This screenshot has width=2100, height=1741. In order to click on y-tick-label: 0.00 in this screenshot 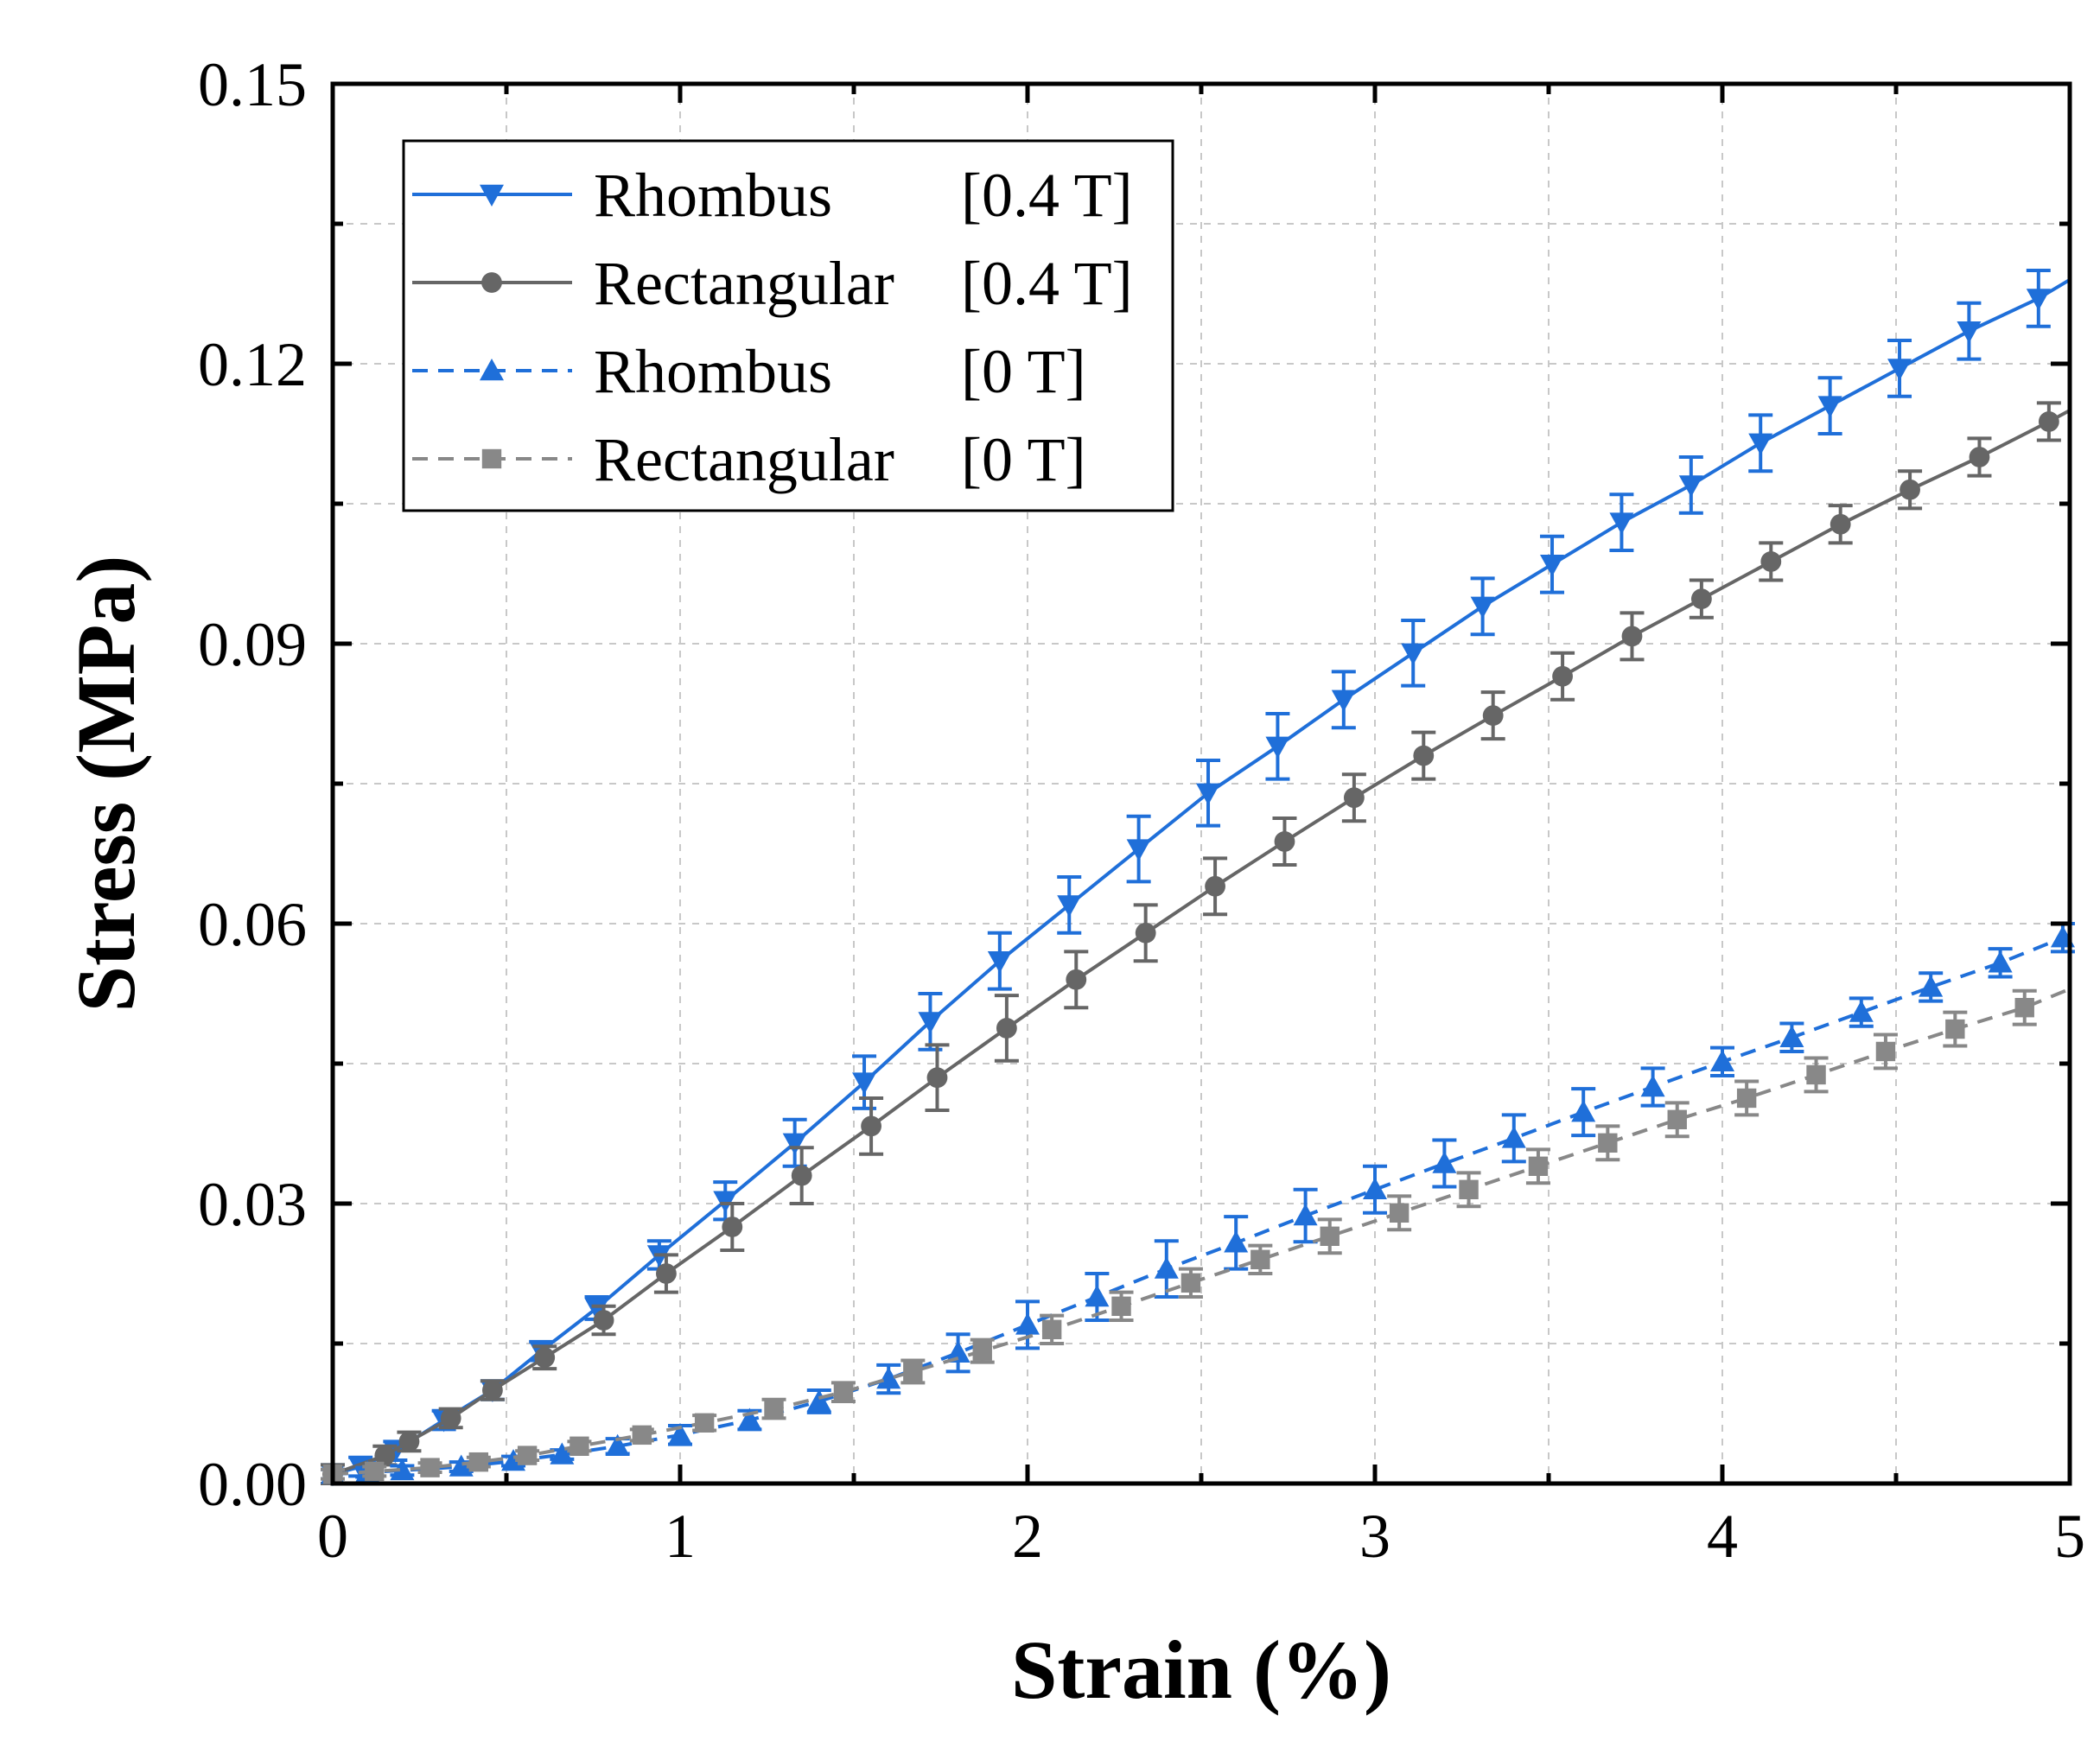, I will do `click(252, 1484)`.